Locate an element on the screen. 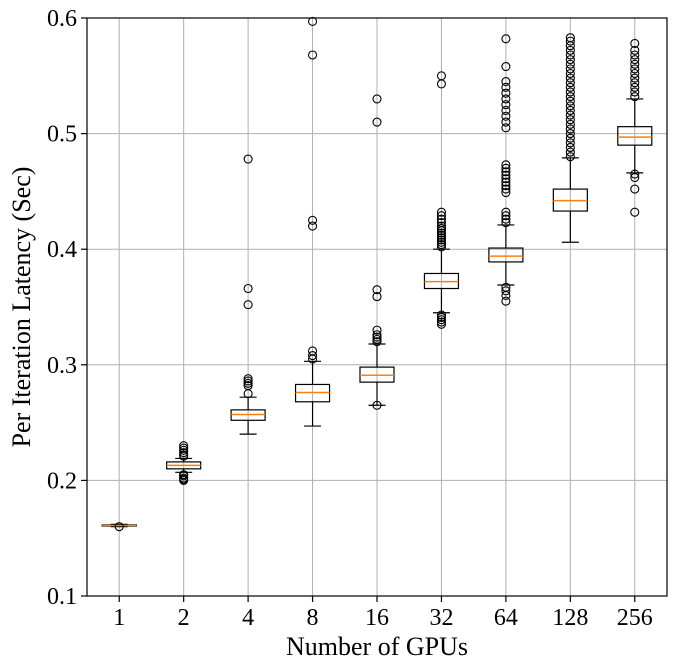 Image resolution: width=676 pixels, height=671 pixels. y-tick-label: 0.3 is located at coordinates (62, 366).